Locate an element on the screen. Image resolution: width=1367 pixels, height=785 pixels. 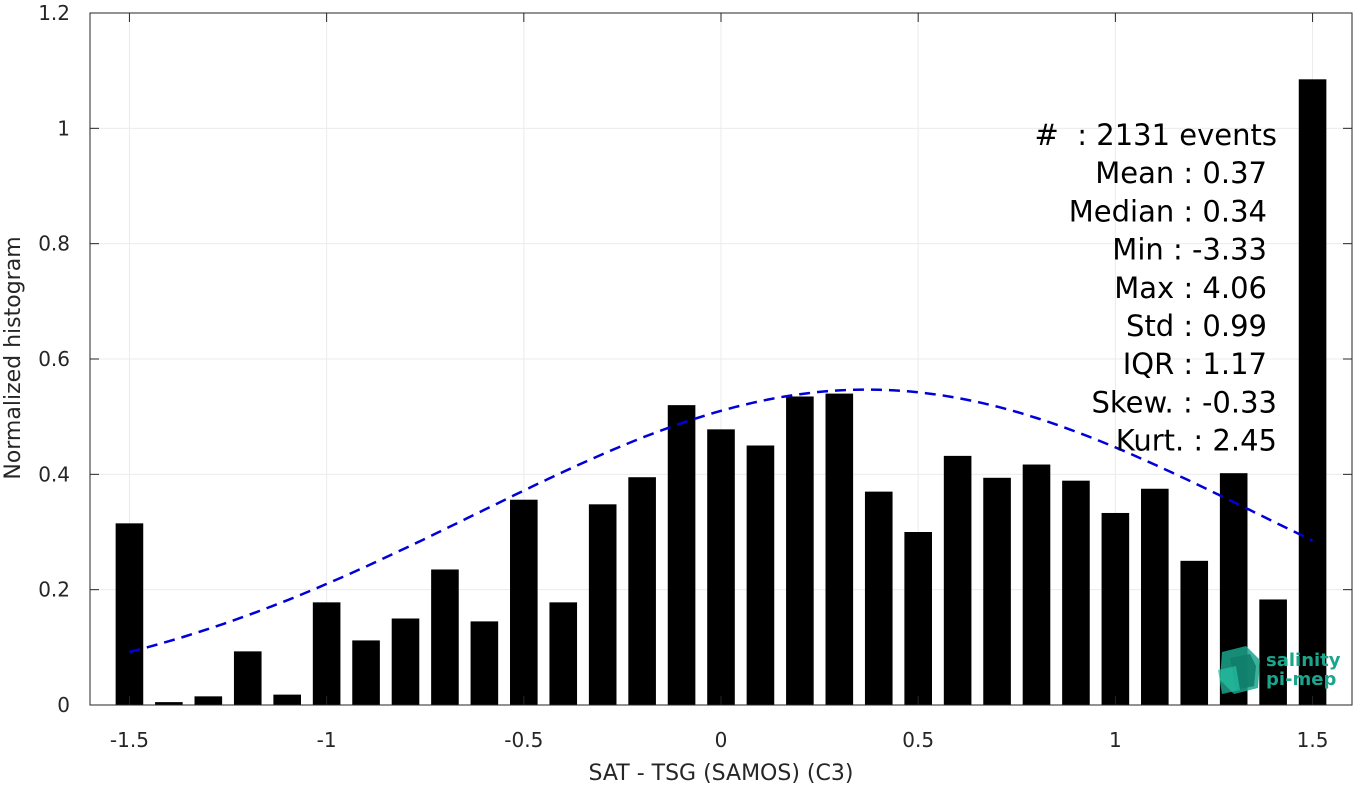
y-tick-label: 0 is located at coordinates (63, 705).